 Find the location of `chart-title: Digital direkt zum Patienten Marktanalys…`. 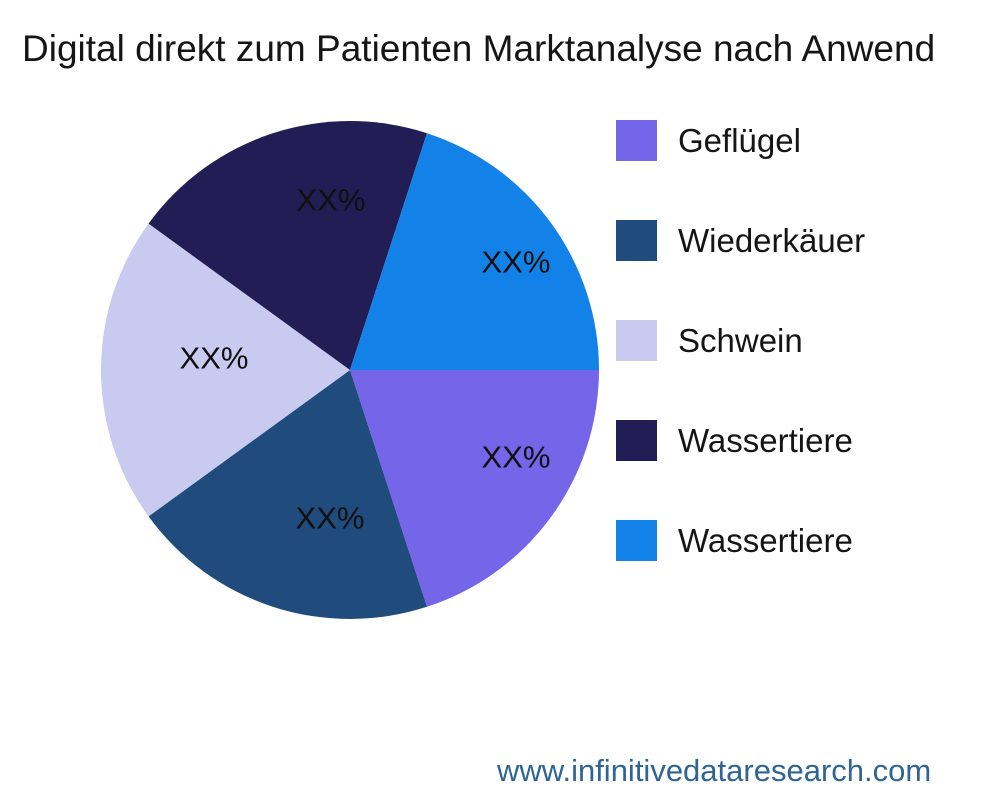

chart-title: Digital direkt zum Patienten Marktanalys… is located at coordinates (479, 48).